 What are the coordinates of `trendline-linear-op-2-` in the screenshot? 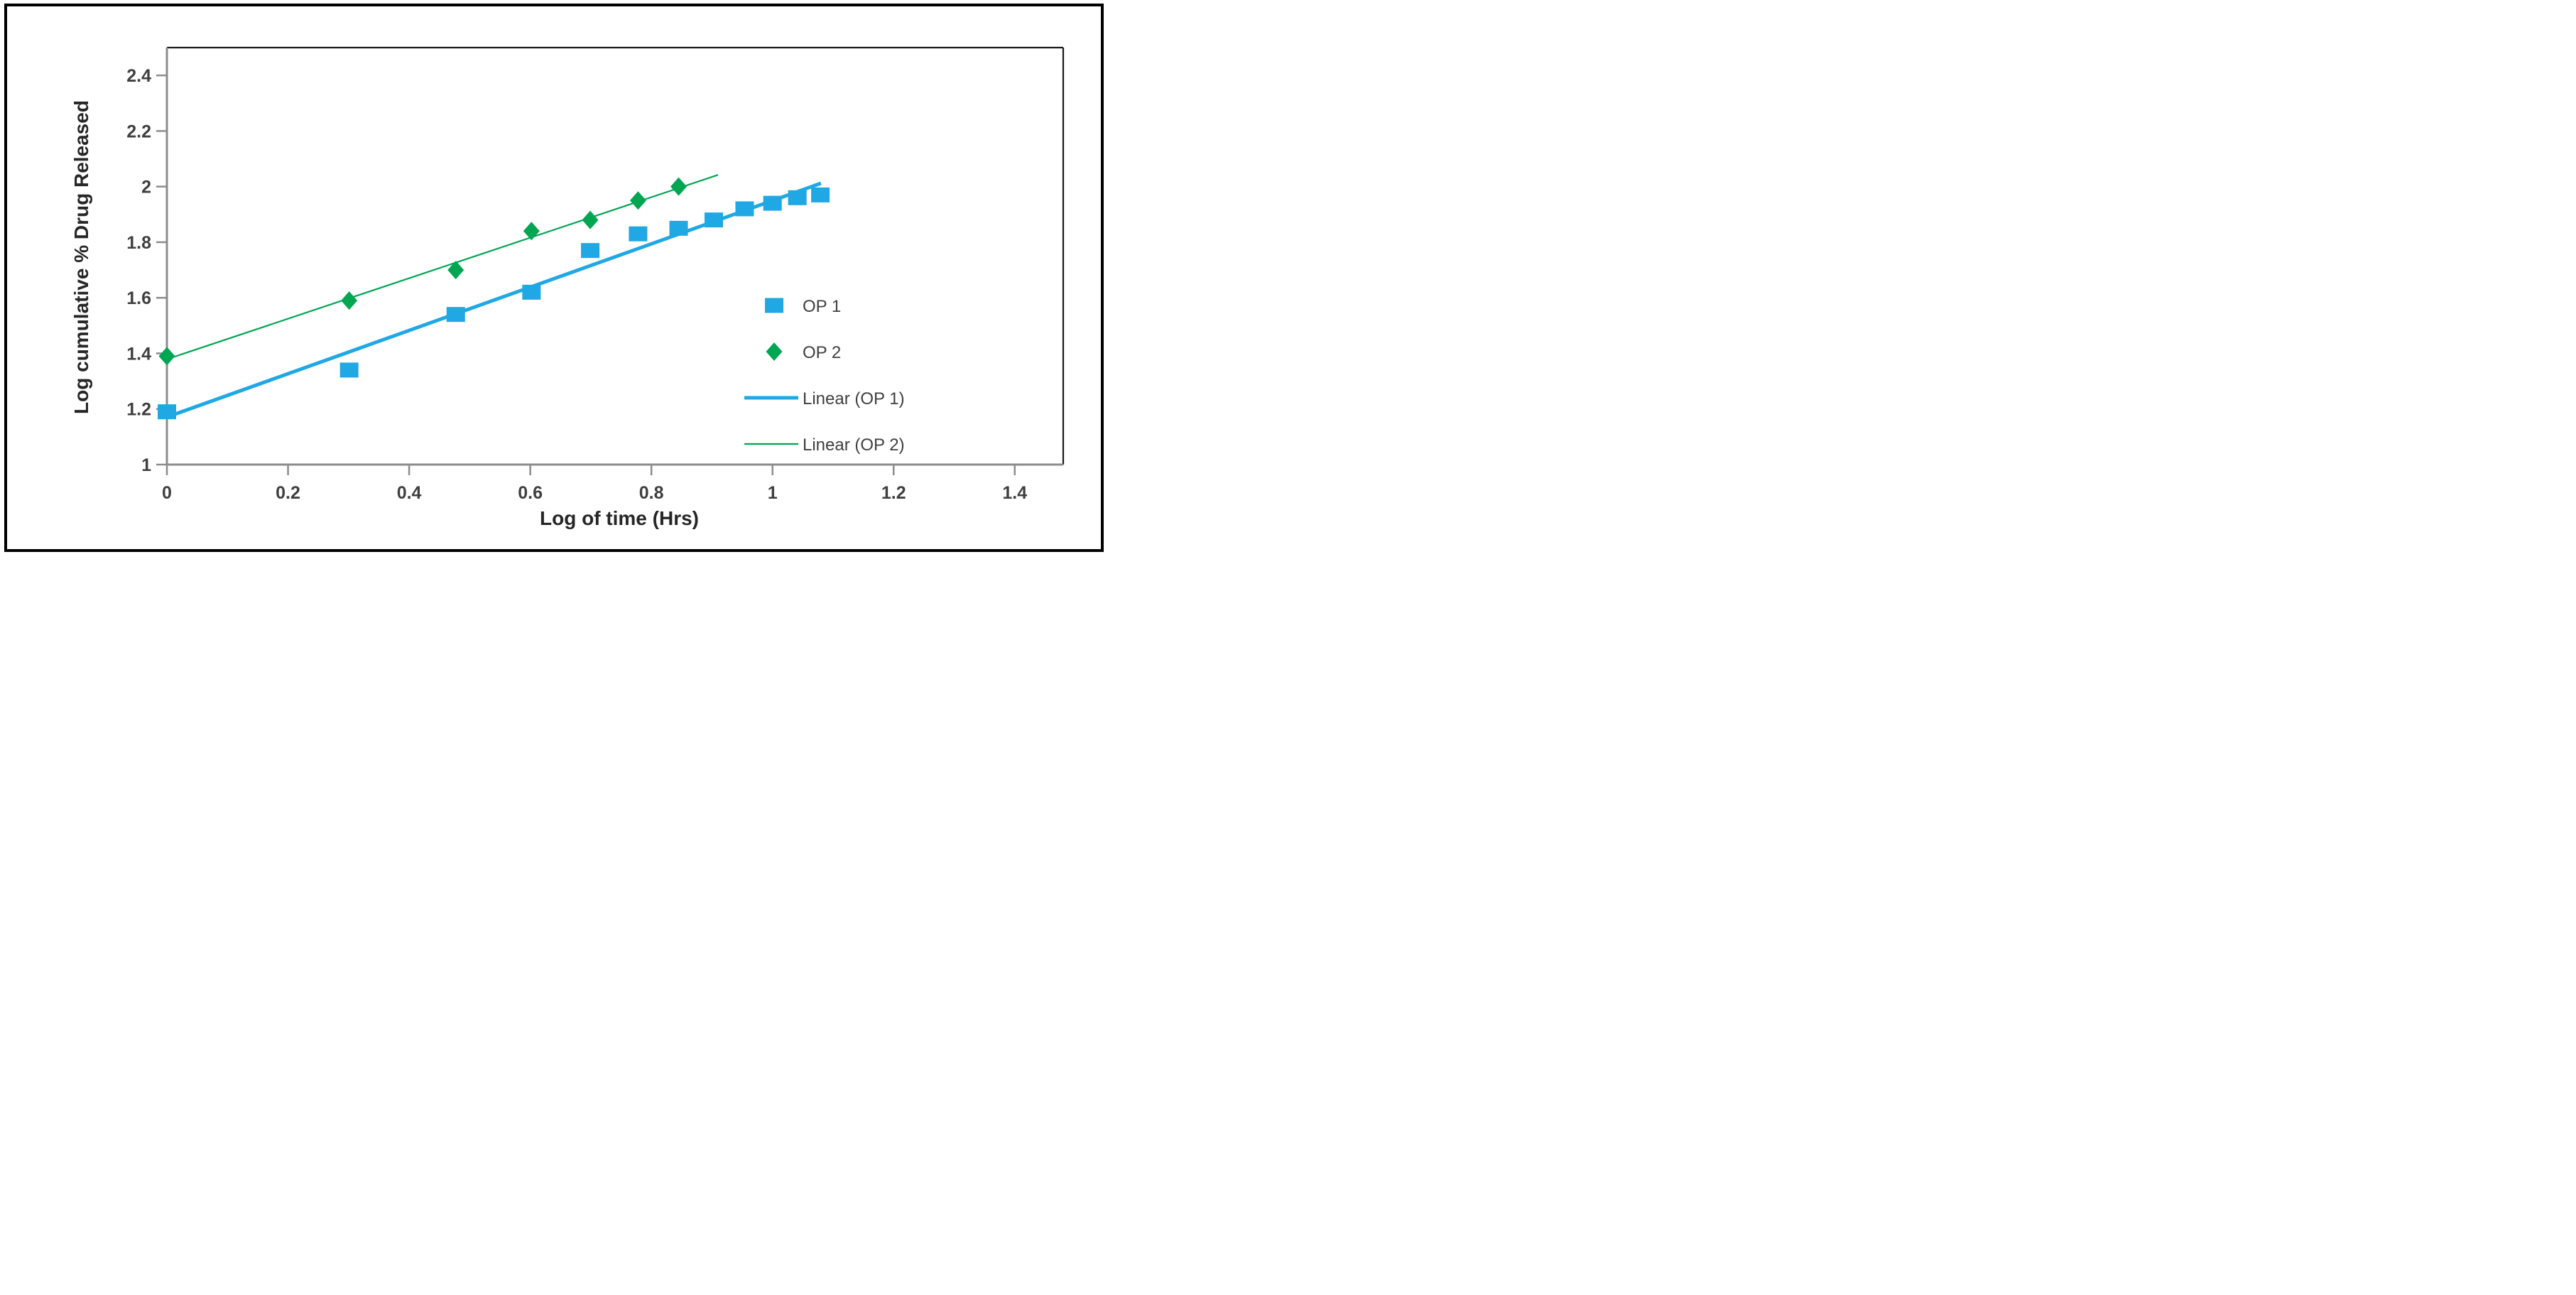 It's located at (443, 267).